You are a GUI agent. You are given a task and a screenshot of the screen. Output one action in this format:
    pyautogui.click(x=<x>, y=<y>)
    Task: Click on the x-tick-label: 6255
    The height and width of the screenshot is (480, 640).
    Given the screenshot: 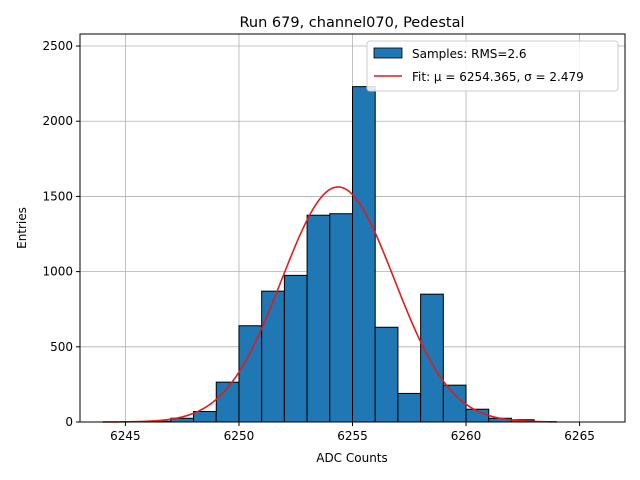 What is the action you would take?
    pyautogui.click(x=352, y=436)
    